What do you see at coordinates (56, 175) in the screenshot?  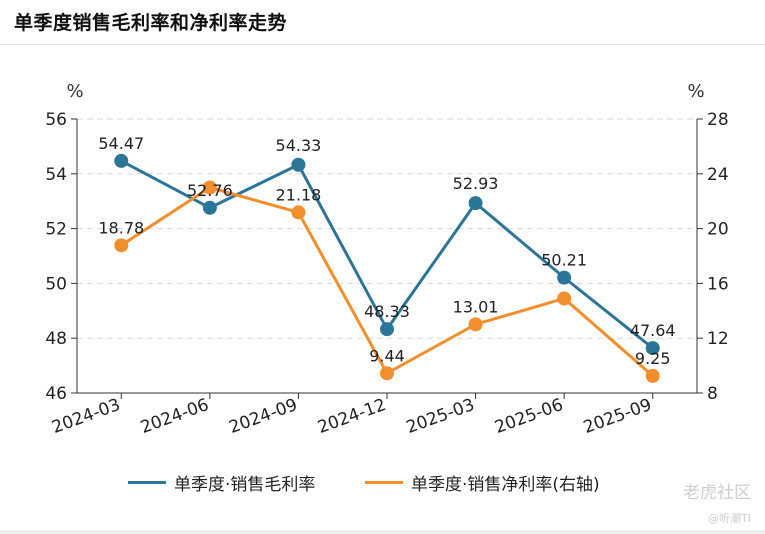 I see `y-left-tick-label: 54` at bounding box center [56, 175].